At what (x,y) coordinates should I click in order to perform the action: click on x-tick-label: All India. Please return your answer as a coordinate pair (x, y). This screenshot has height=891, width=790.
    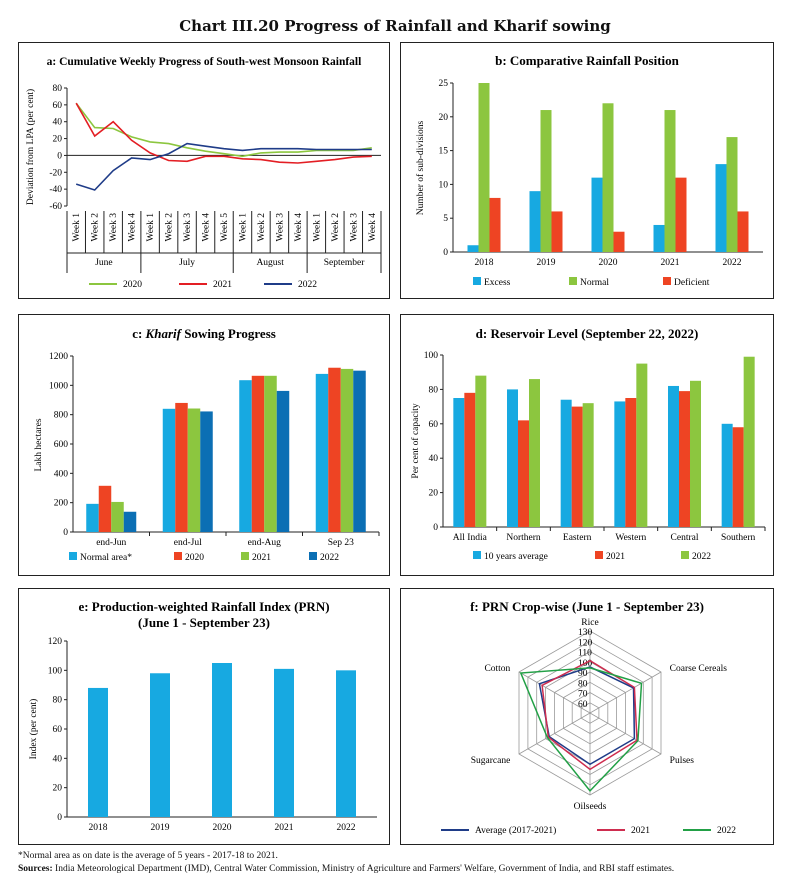
    Looking at the image, I should click on (470, 538).